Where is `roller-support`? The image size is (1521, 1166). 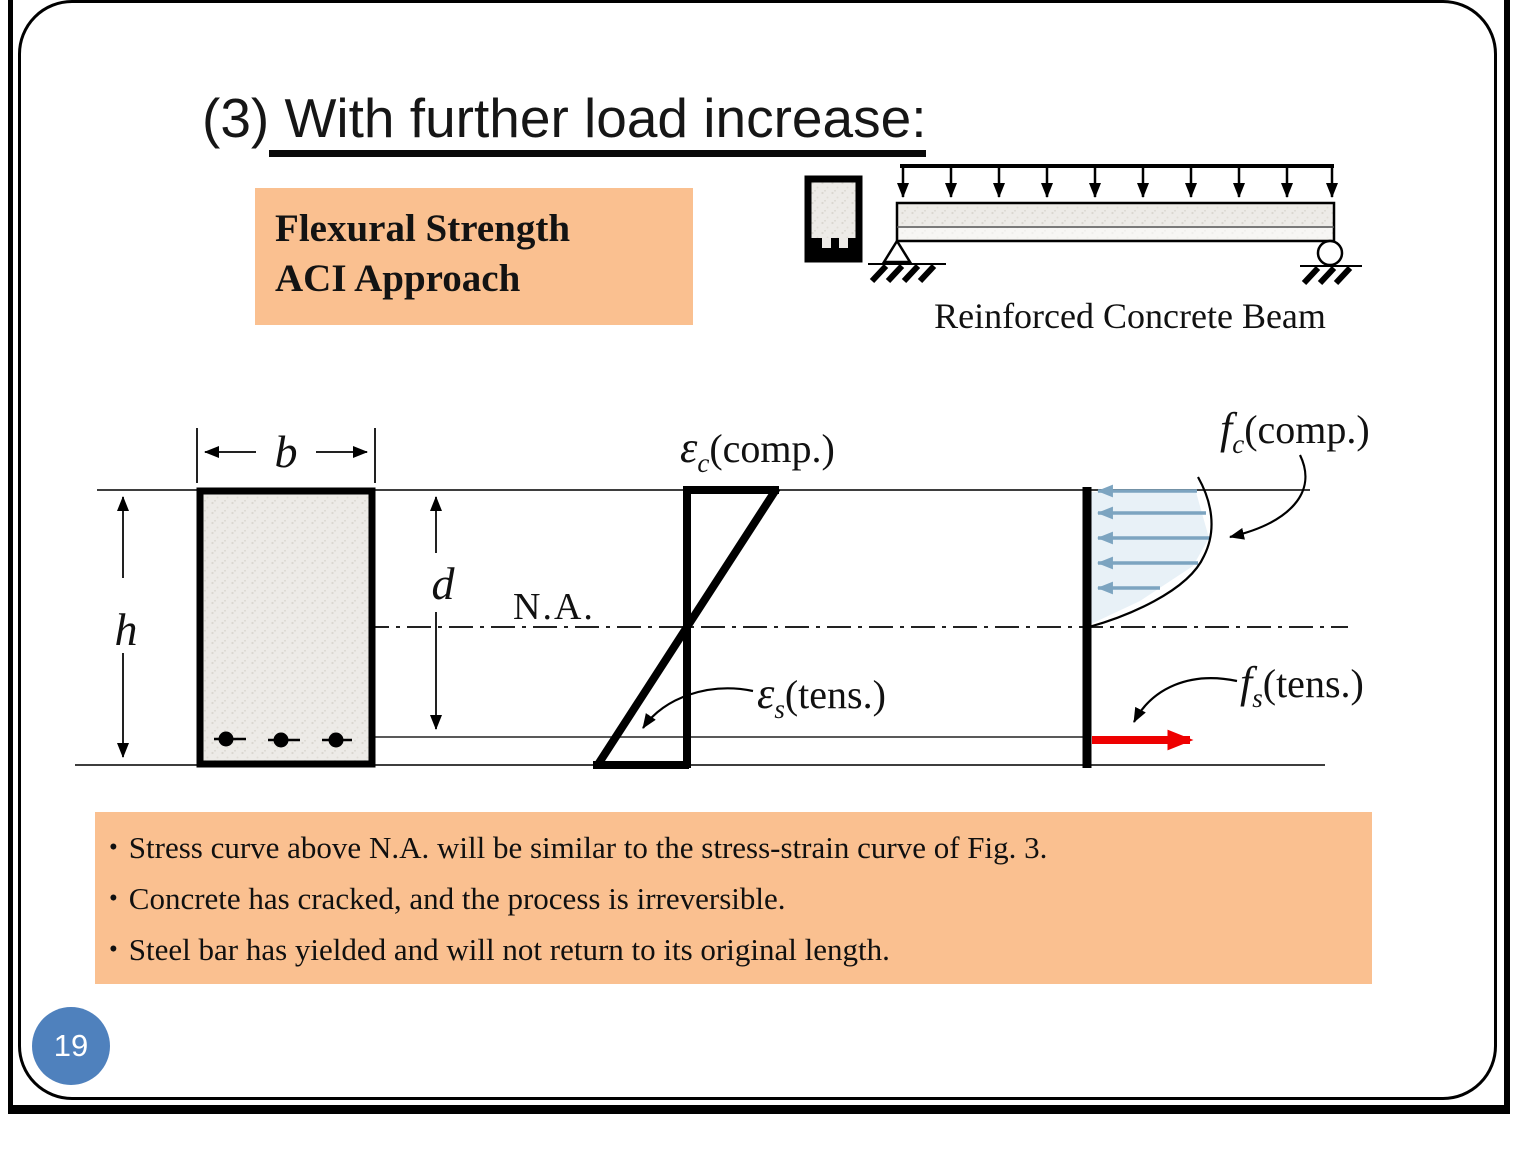
roller-support is located at coordinates (1331, 262).